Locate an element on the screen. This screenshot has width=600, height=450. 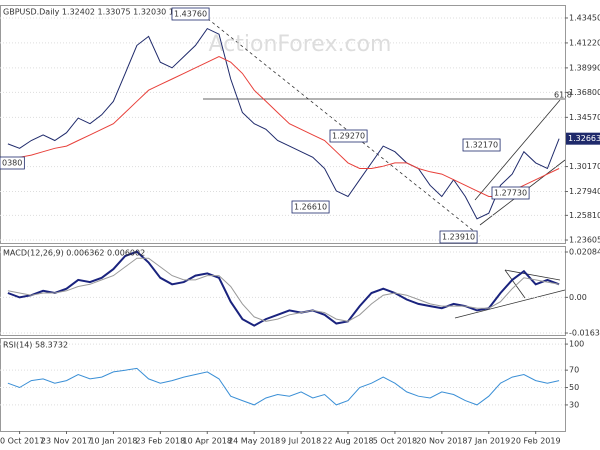
annotation: 0380 is located at coordinates (12, 163).